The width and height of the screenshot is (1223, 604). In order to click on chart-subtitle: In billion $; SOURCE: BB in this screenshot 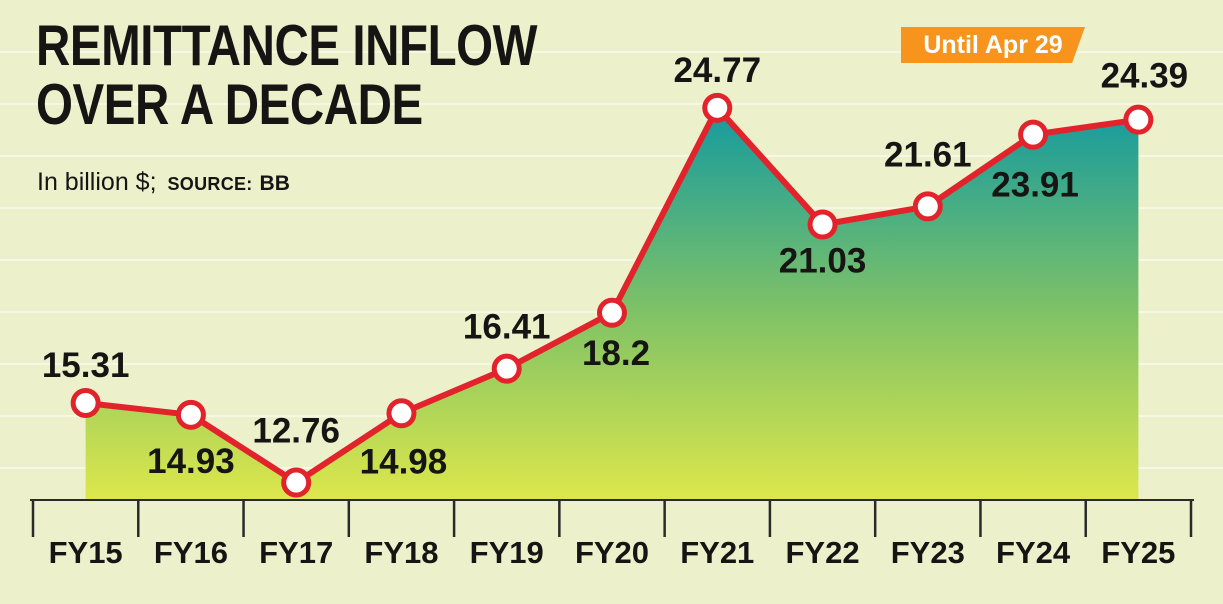, I will do `click(163, 182)`.